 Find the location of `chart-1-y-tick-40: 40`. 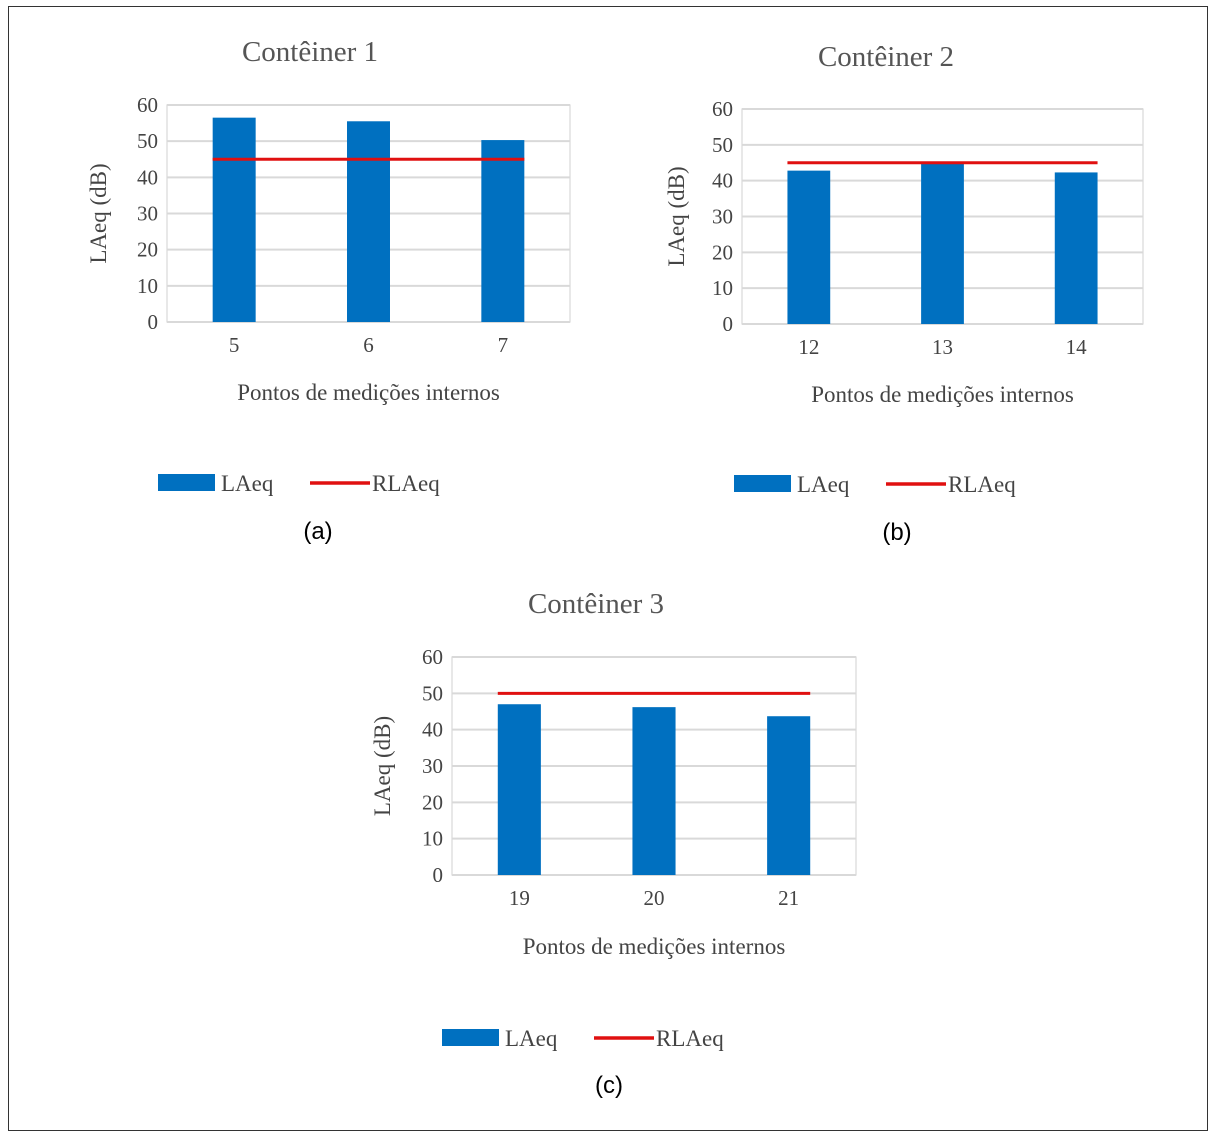

chart-1-y-tick-40: 40 is located at coordinates (147, 177).